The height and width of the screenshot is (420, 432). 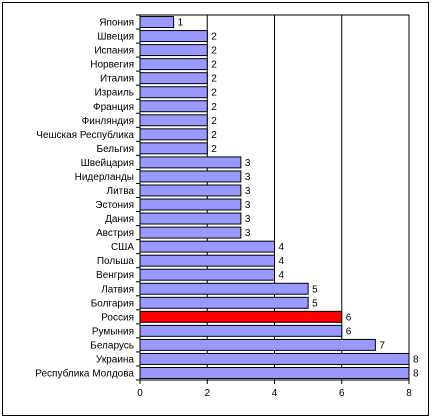 I want to click on x-tick-label: 6, so click(x=342, y=393).